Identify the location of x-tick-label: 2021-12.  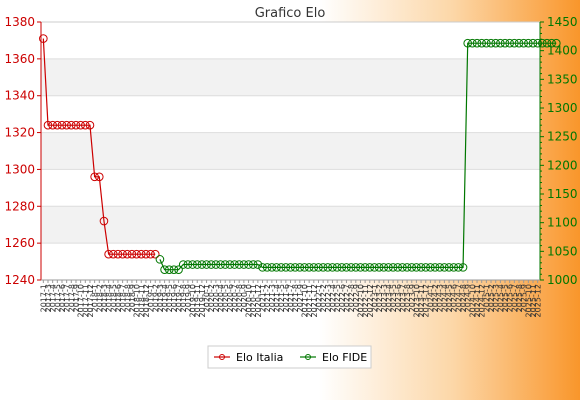
(314, 300).